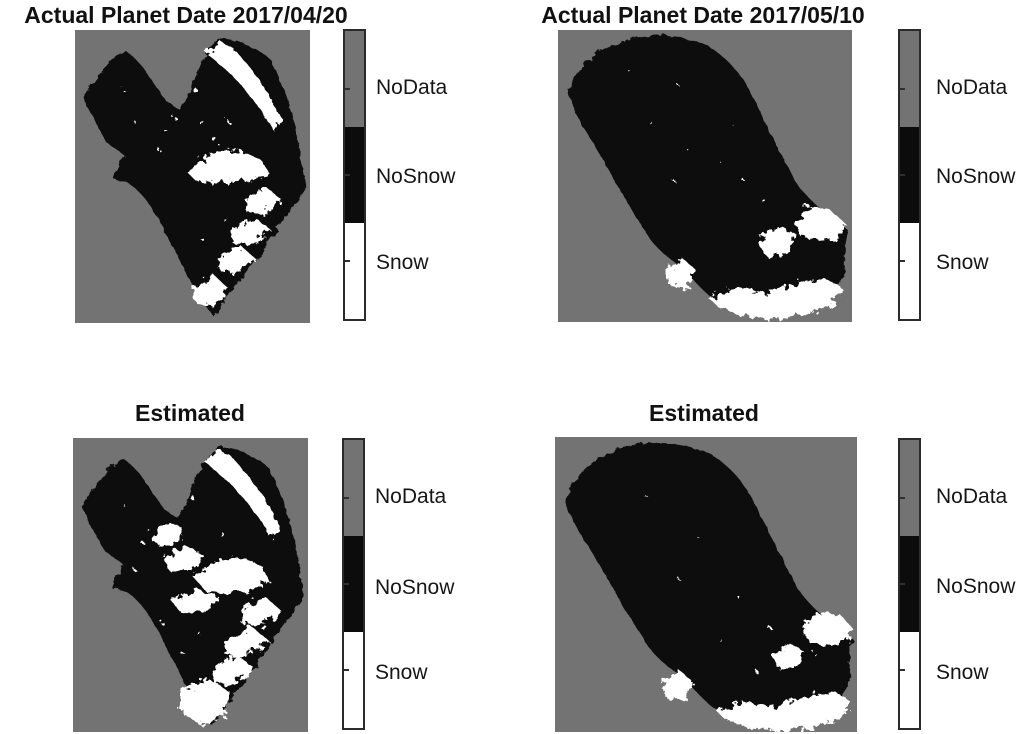  I want to click on panel2-title: Actual Planet Date 2017/05/10, so click(703, 15).